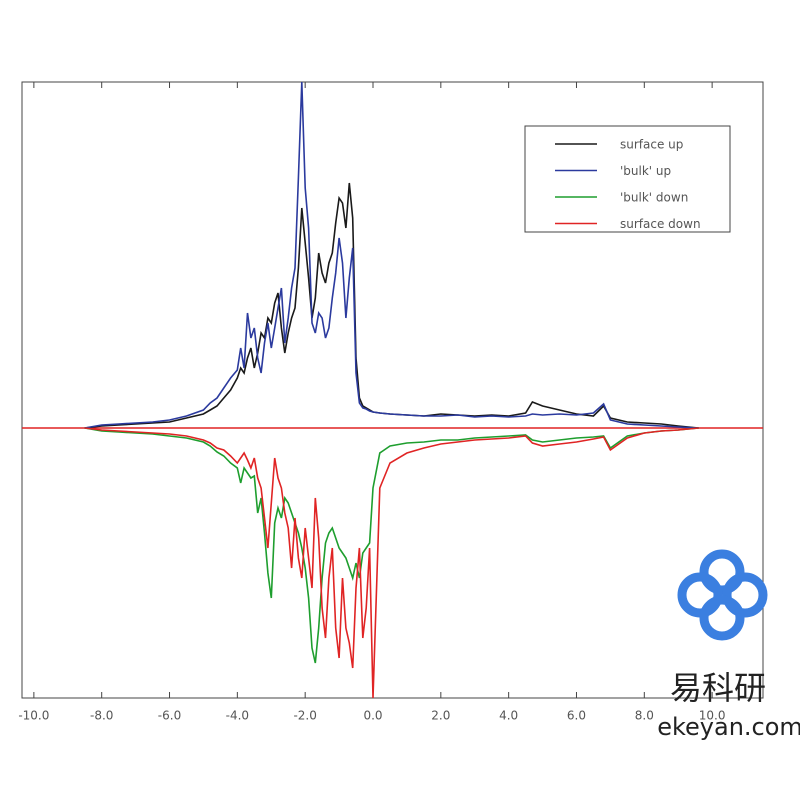 Image resolution: width=800 pixels, height=800 pixels. I want to click on watermark-title: 易科研, so click(718, 688).